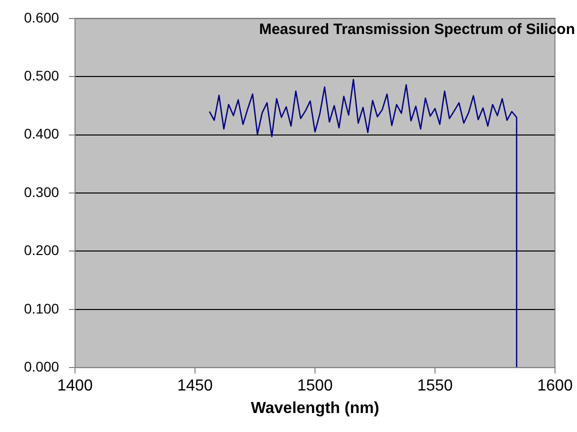 This screenshot has width=577, height=432. Describe the element at coordinates (315, 408) in the screenshot. I see `x-axis-title: Wavelength (nm)` at that location.